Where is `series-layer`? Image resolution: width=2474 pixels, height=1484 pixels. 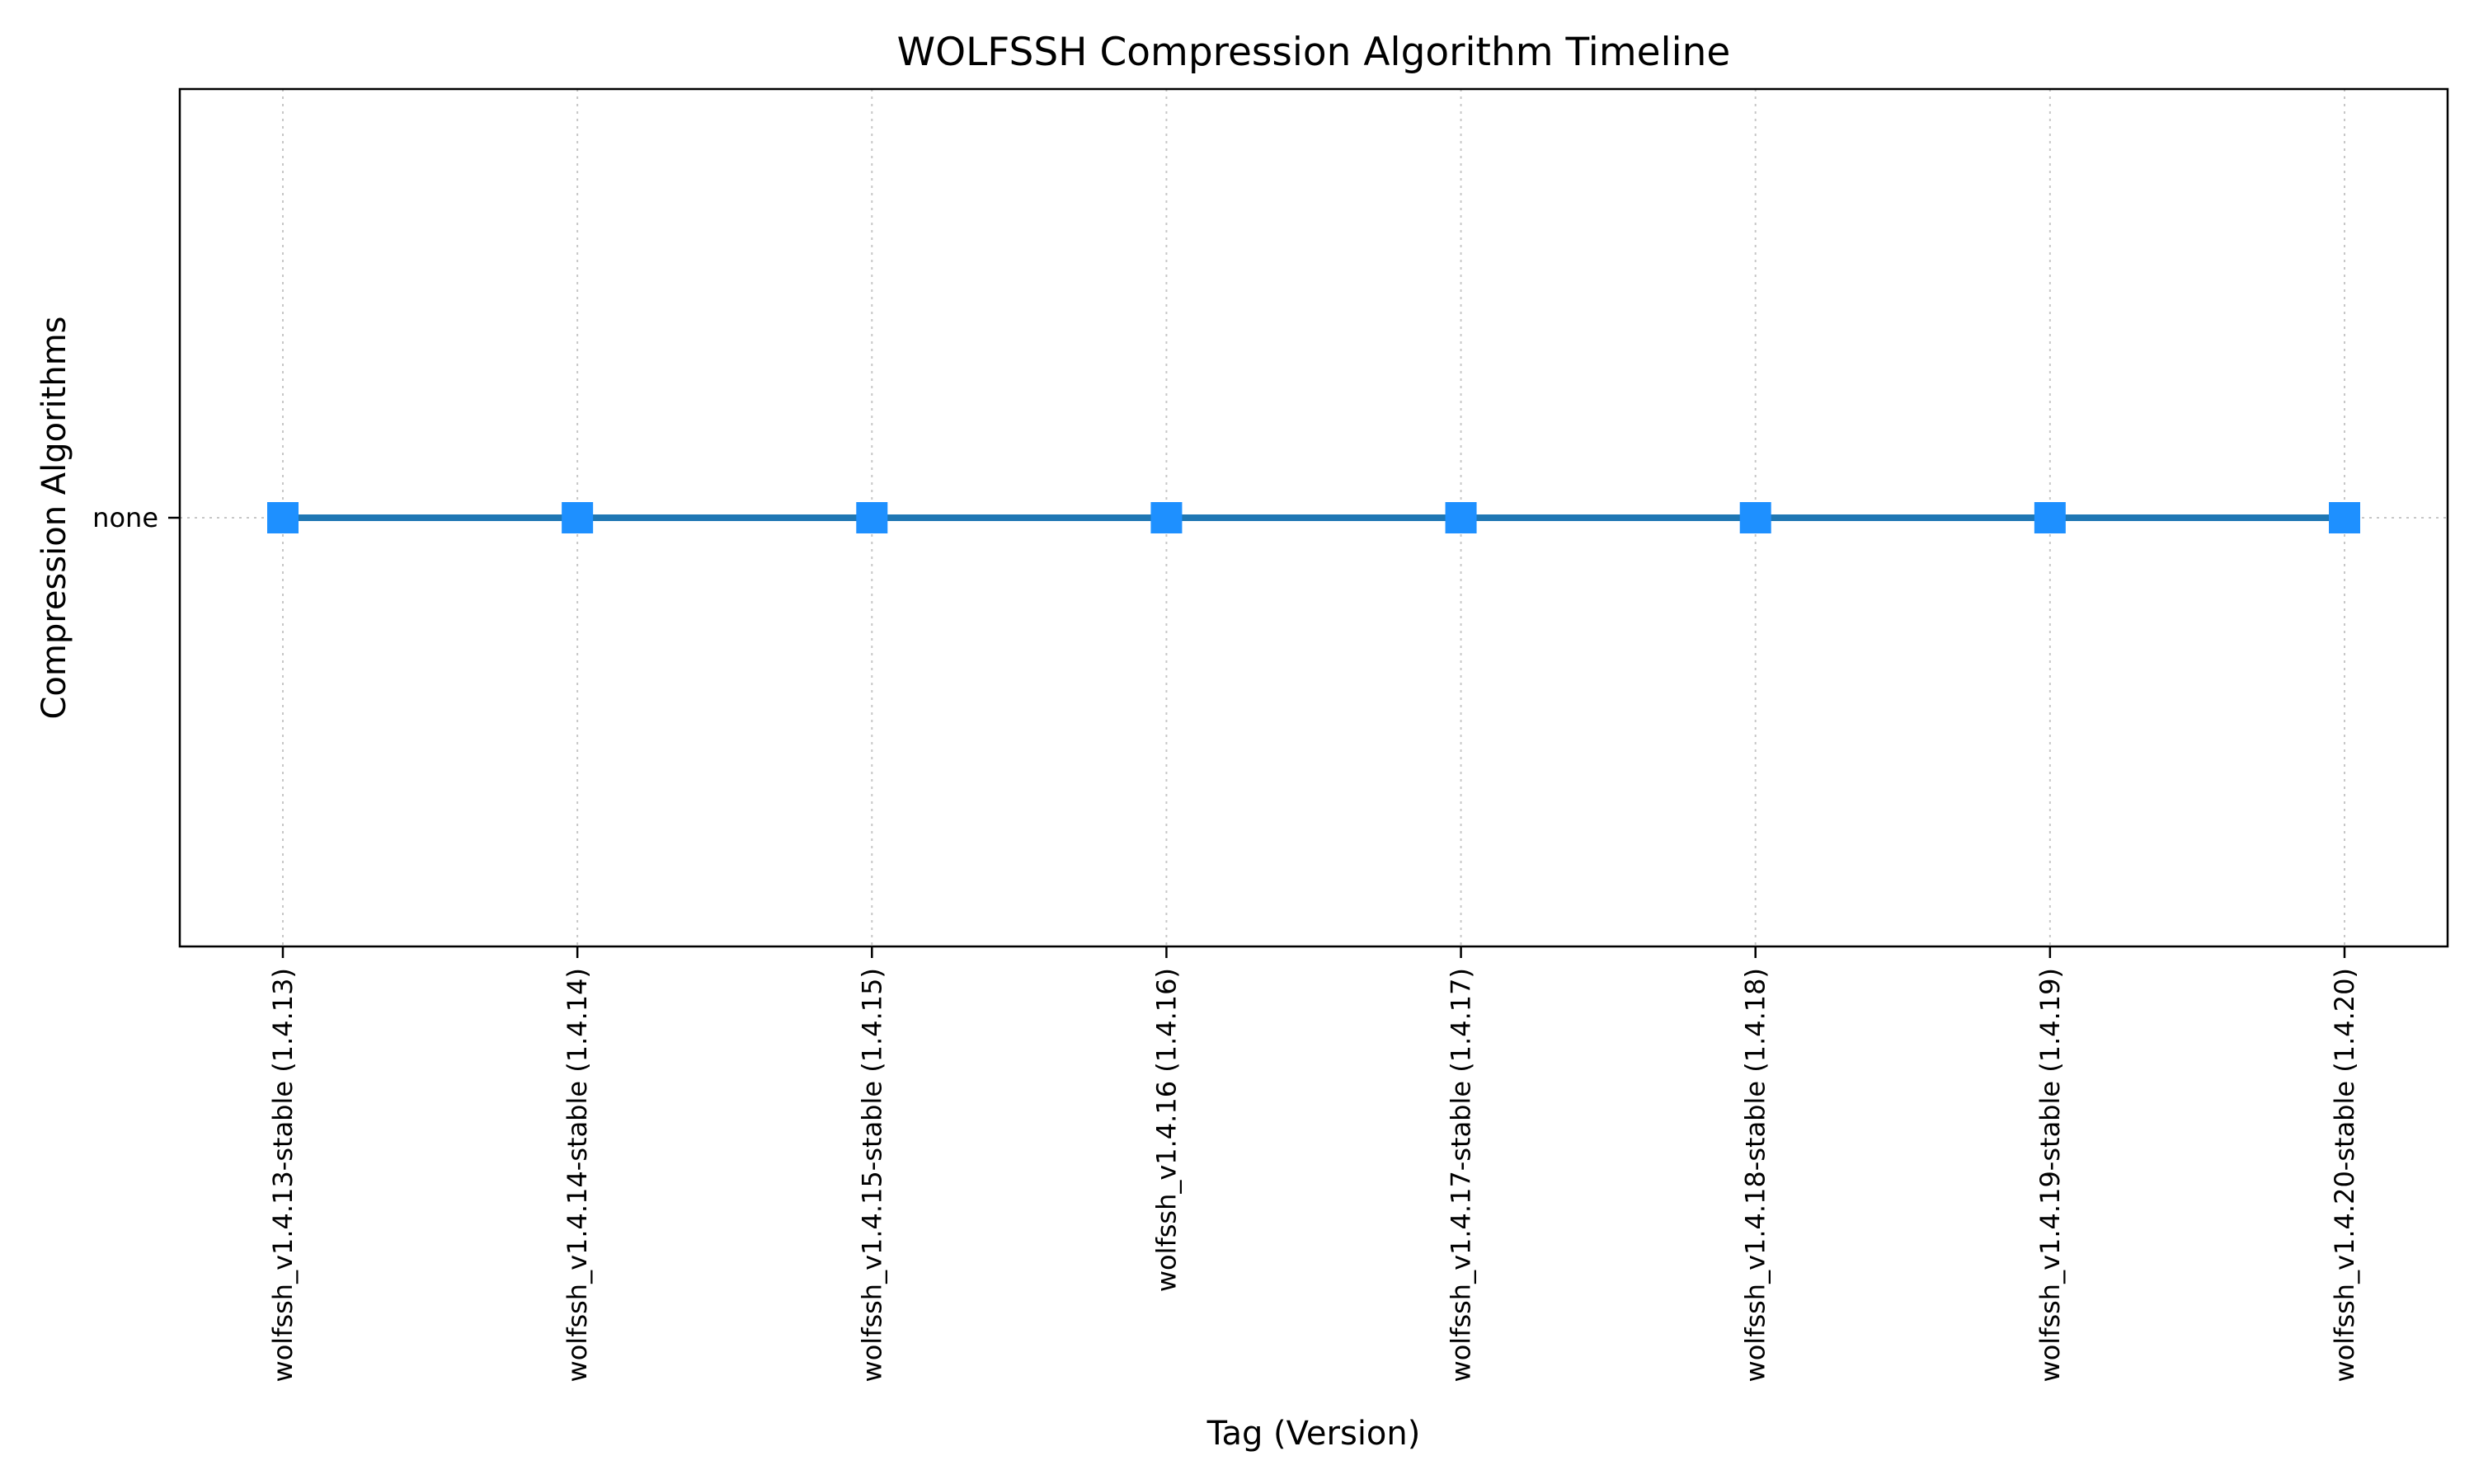
series-layer is located at coordinates (1313, 517).